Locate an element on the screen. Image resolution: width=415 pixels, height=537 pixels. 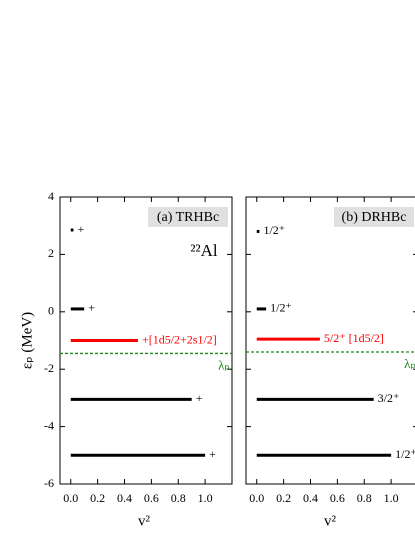
y-tick-label: 2 is located at coordinates (51, 253).